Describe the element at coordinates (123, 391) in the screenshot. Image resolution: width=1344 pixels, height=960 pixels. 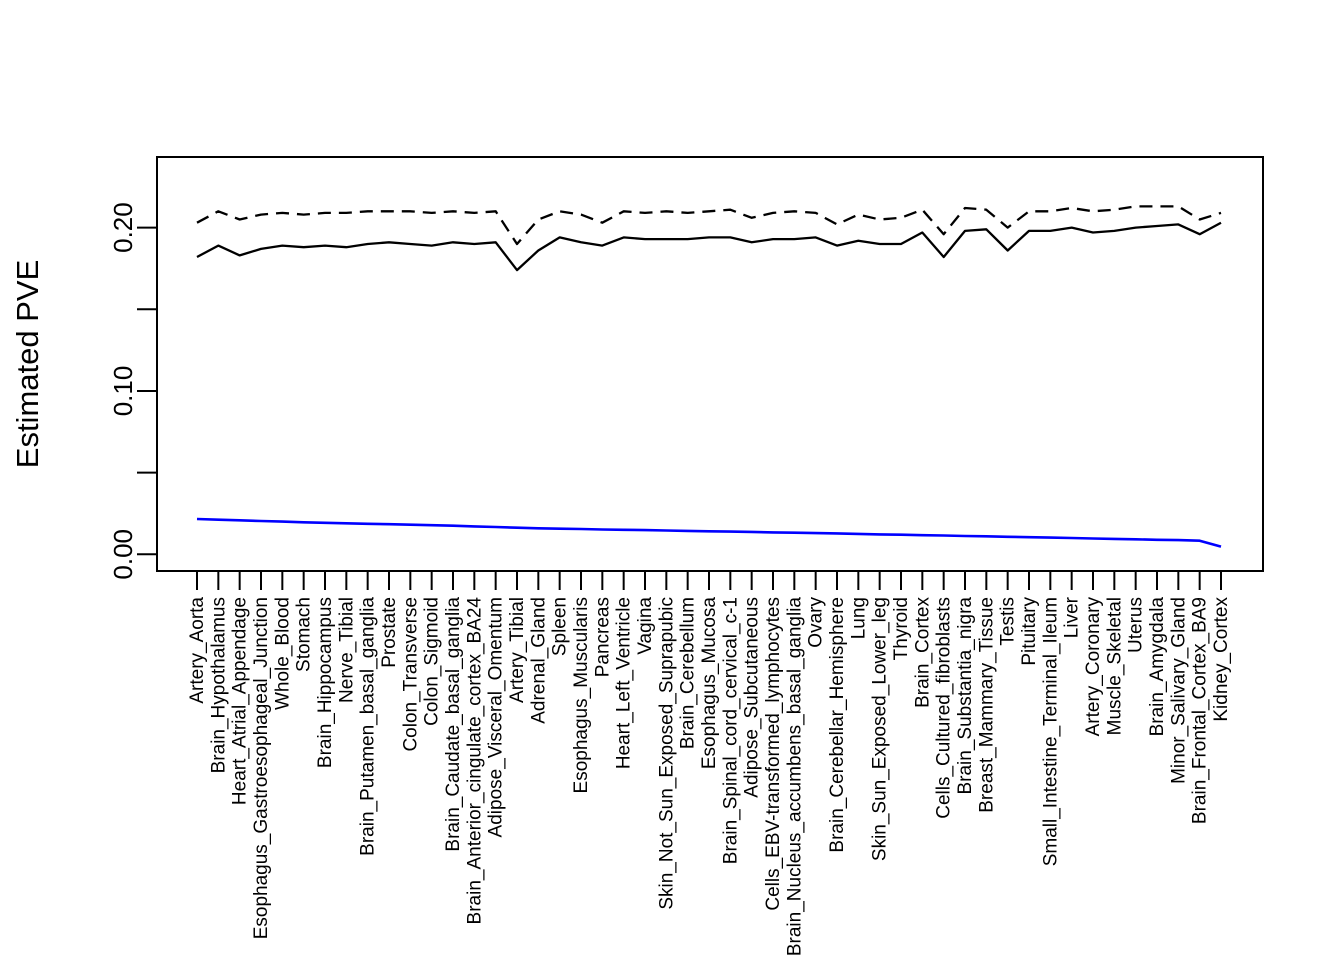
I see `y-tick-label: 0.10` at that location.